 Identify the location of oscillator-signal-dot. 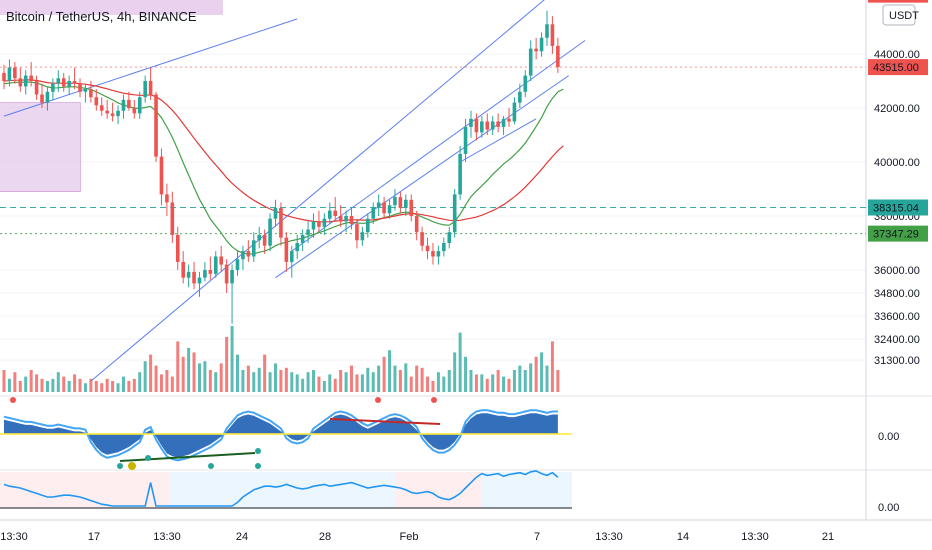
(13, 400).